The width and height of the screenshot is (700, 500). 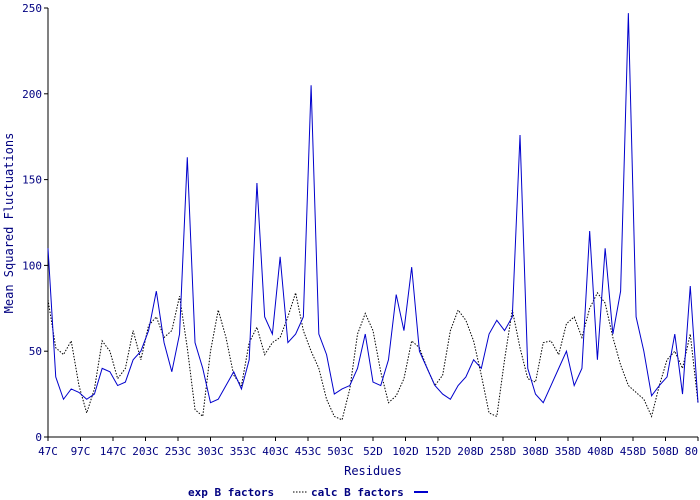 What do you see at coordinates (32, 8) in the screenshot?
I see `y-tick-label: 250` at bounding box center [32, 8].